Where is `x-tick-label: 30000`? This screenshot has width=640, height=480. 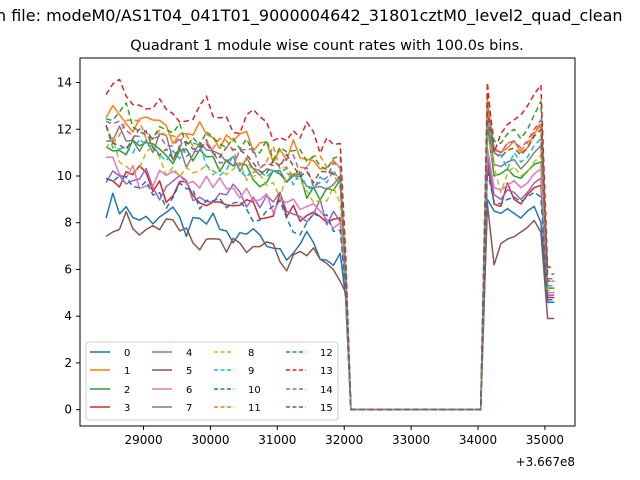 x-tick-label: 30000 is located at coordinates (210, 440).